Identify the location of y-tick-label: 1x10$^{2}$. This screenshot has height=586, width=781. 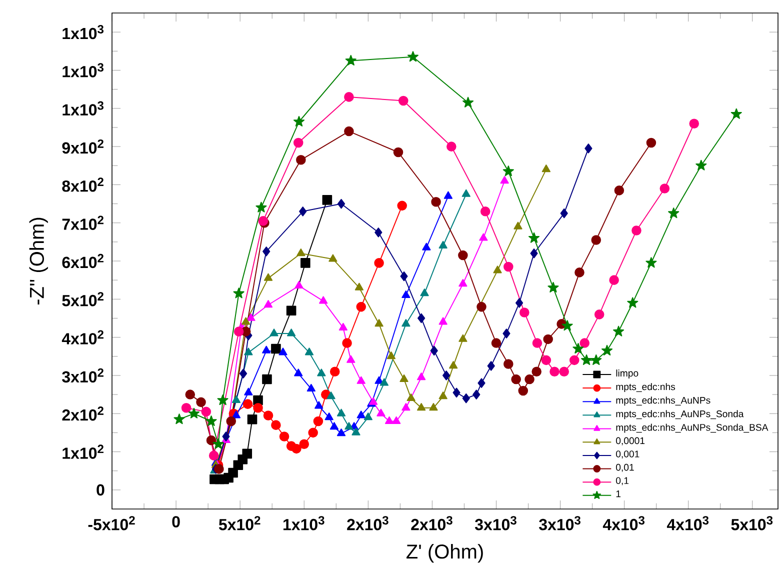
(83, 451).